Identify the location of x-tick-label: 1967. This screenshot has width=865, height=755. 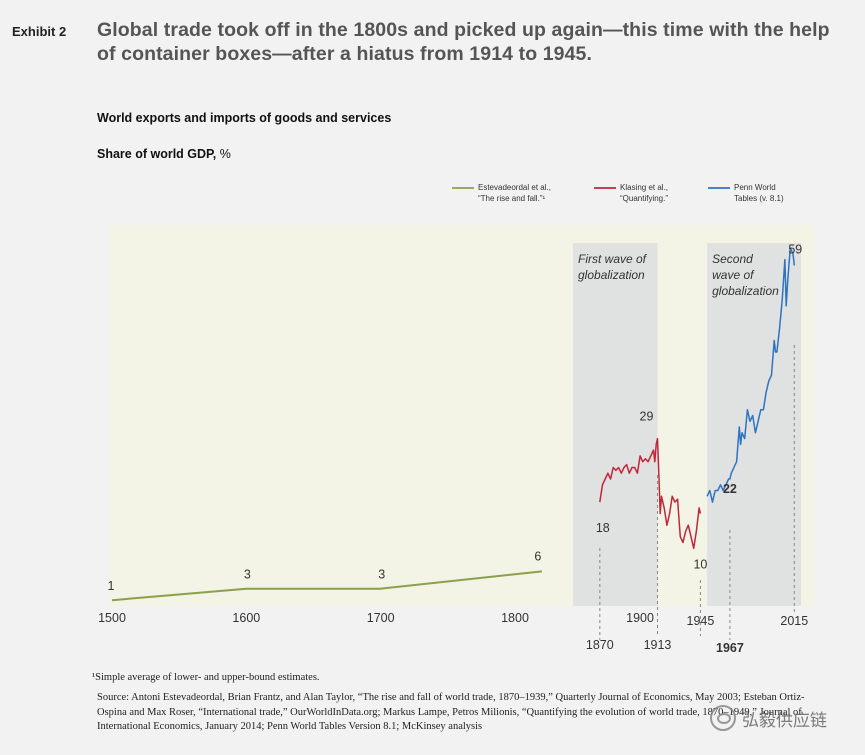
(730, 648).